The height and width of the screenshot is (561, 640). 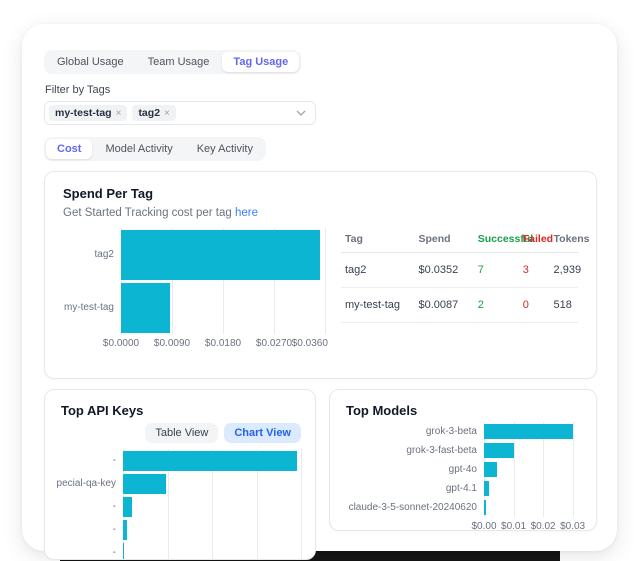 What do you see at coordinates (444, 305) in the screenshot?
I see `cell-spend: $0.0087` at bounding box center [444, 305].